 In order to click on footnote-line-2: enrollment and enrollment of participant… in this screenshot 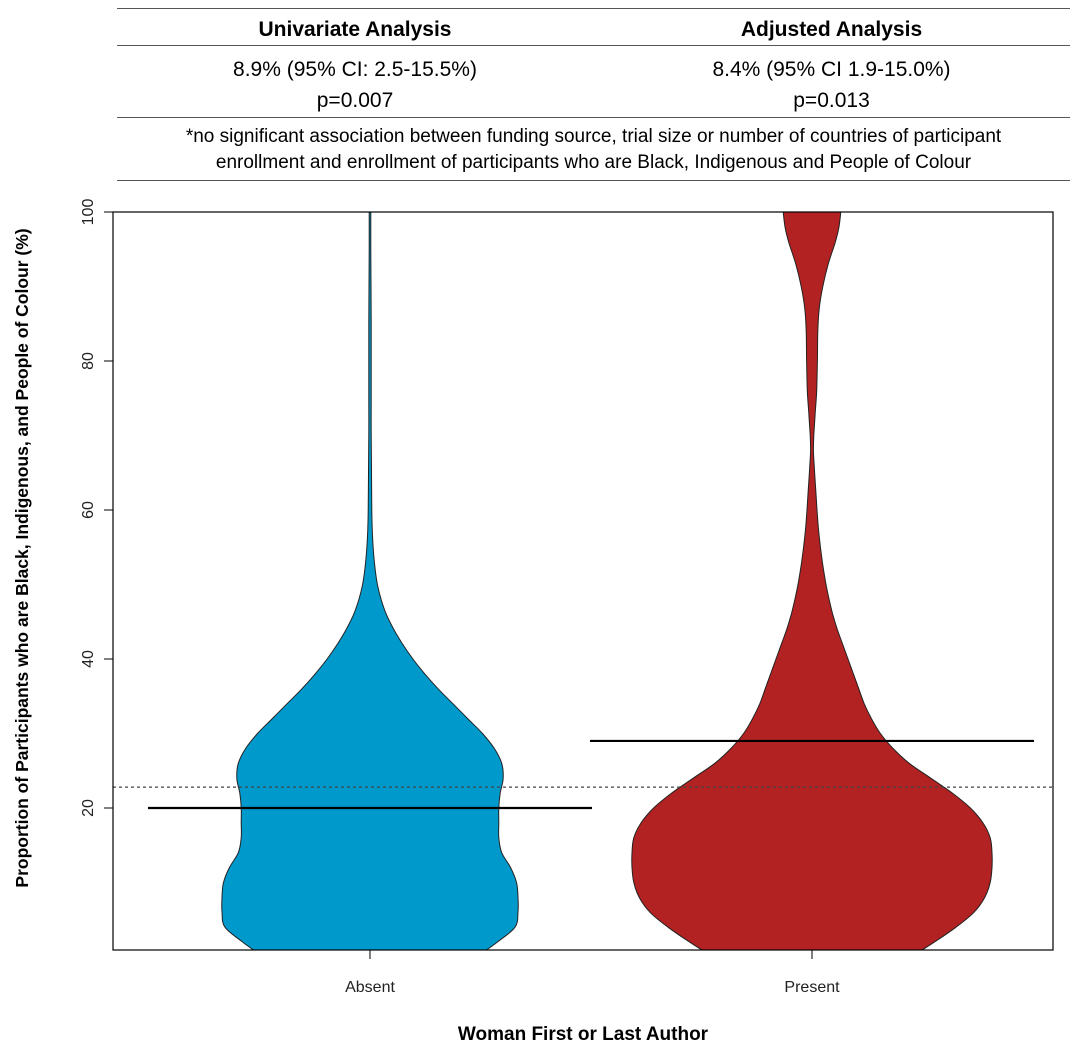, I will do `click(593, 162)`.